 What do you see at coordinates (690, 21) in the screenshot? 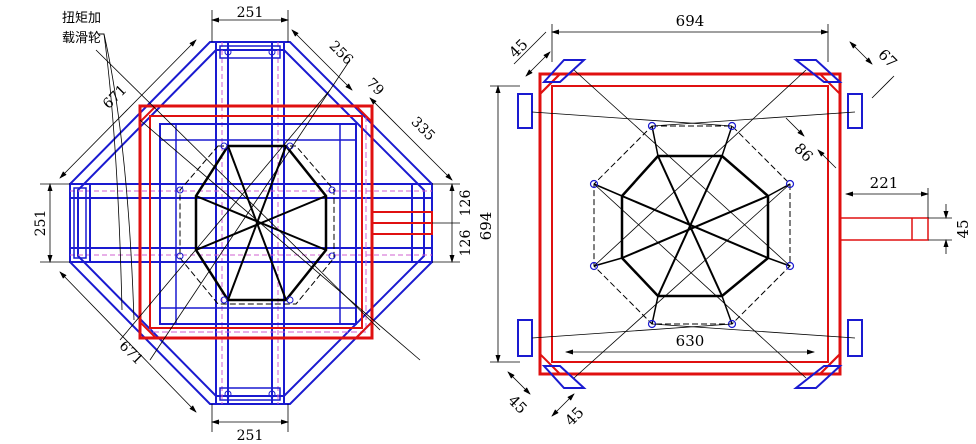
I see `dim-label-r-top: 694` at bounding box center [690, 21].